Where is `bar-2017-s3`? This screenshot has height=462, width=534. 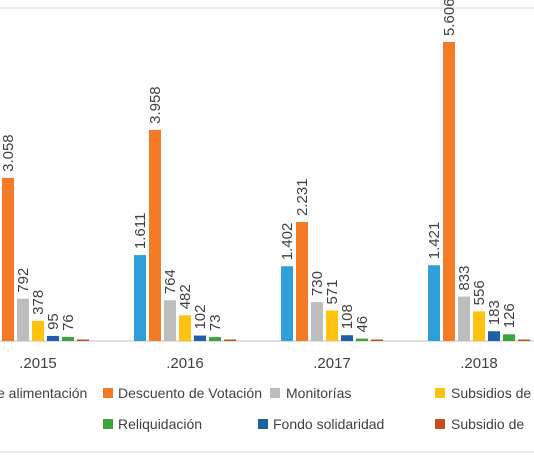
bar-2017-s3 is located at coordinates (332, 325).